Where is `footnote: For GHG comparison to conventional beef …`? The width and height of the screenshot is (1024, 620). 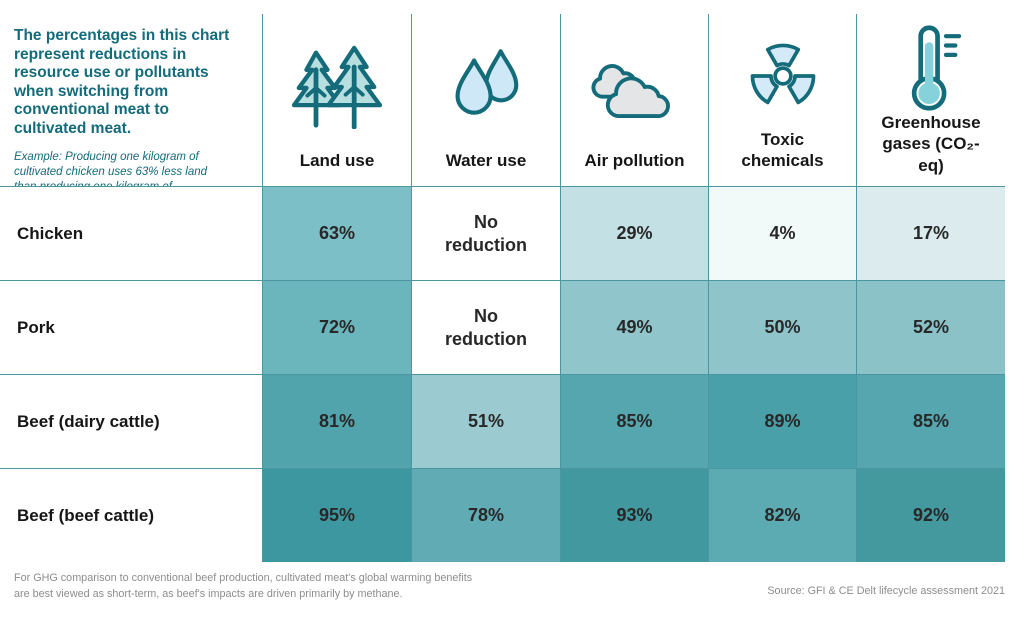 footnote: For GHG comparison to conventional beef … is located at coordinates (243, 586).